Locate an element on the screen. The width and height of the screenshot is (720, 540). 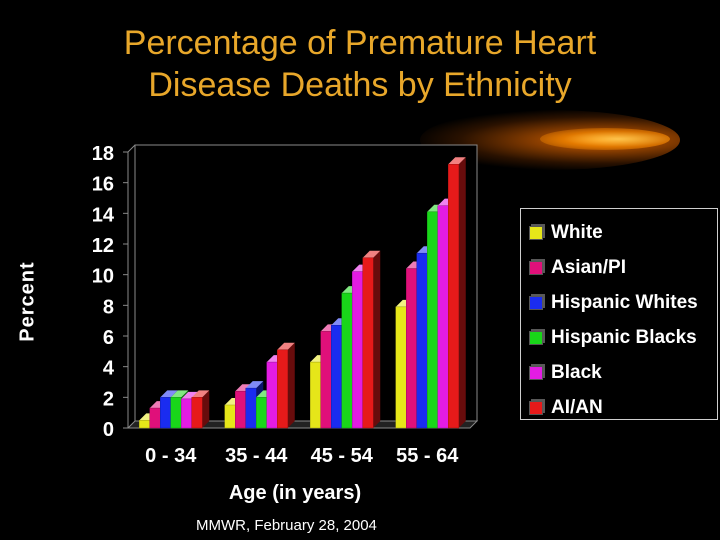
y-tick-label: 6 is located at coordinates (108, 338).